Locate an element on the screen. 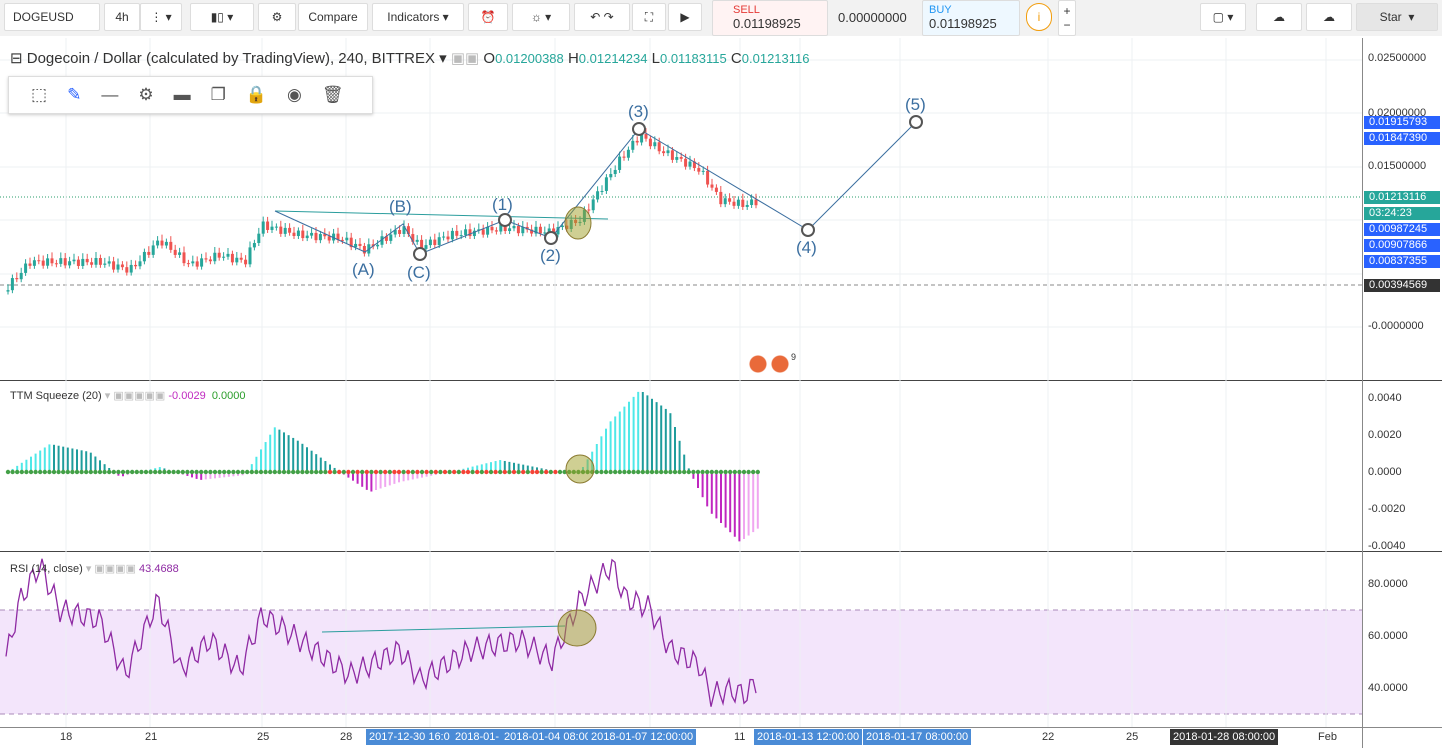 Image resolution: width=1442 pixels, height=748 pixels. wave-label: (2) is located at coordinates (550, 255).